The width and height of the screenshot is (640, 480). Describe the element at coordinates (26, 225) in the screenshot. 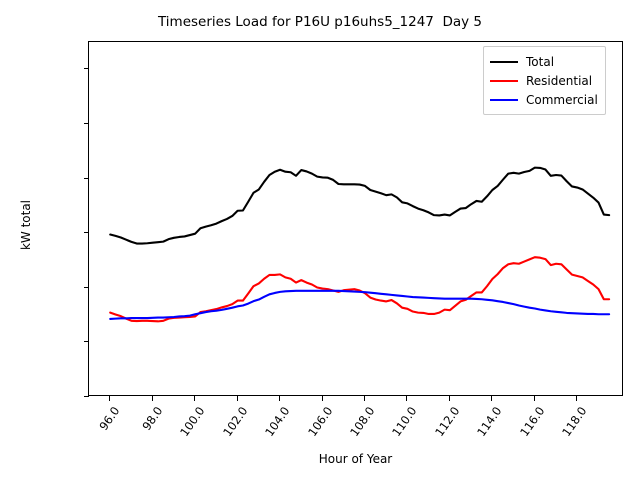

I see `y-axis-label: kW total` at that location.